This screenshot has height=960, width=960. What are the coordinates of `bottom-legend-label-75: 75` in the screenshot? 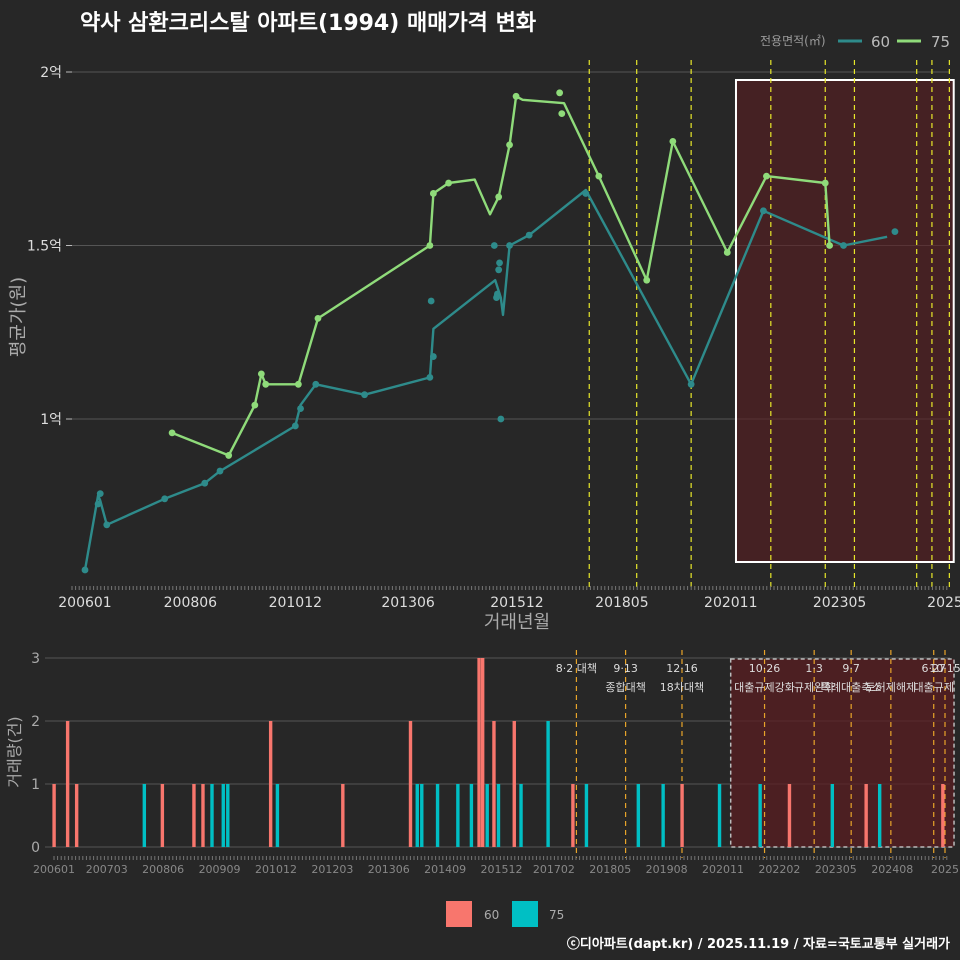 It's located at (556, 915).